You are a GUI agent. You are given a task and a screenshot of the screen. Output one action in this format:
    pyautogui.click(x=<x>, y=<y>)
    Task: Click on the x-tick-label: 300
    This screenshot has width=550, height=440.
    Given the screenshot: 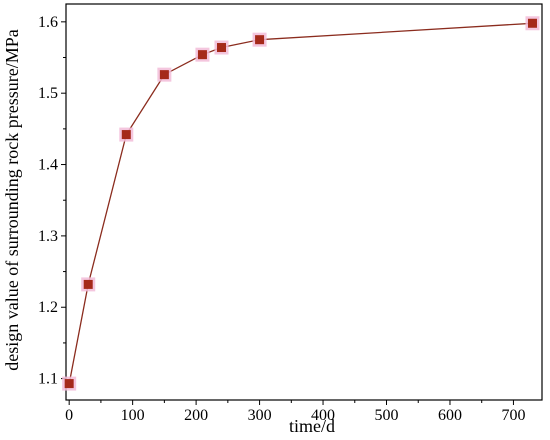 What is the action you would take?
    pyautogui.click(x=260, y=415)
    